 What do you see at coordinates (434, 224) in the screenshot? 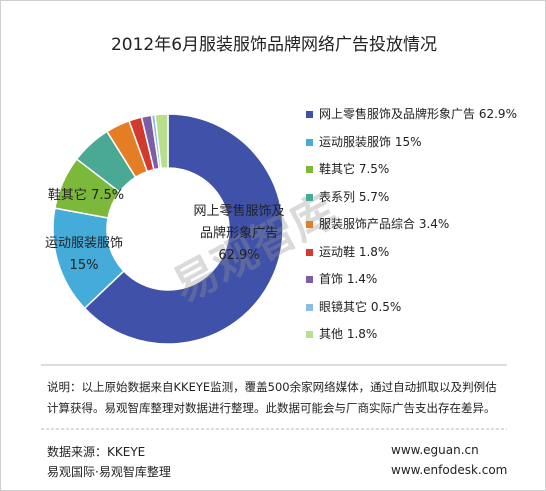
I see `legend-value: 3.4%` at bounding box center [434, 224].